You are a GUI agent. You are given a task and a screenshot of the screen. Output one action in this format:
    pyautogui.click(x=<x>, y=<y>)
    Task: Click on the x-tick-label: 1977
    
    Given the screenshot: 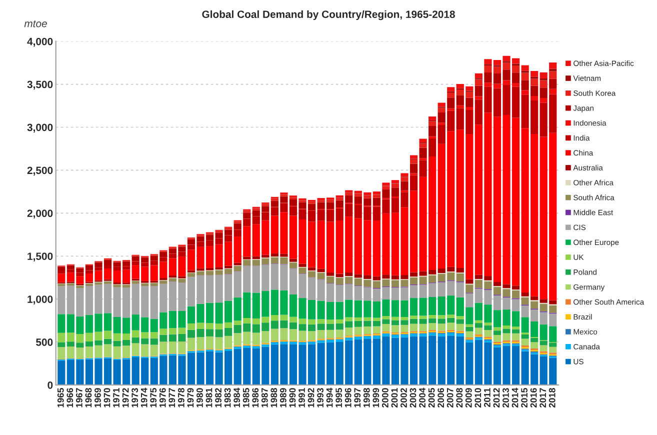 What is the action you would take?
    pyautogui.click(x=172, y=398)
    